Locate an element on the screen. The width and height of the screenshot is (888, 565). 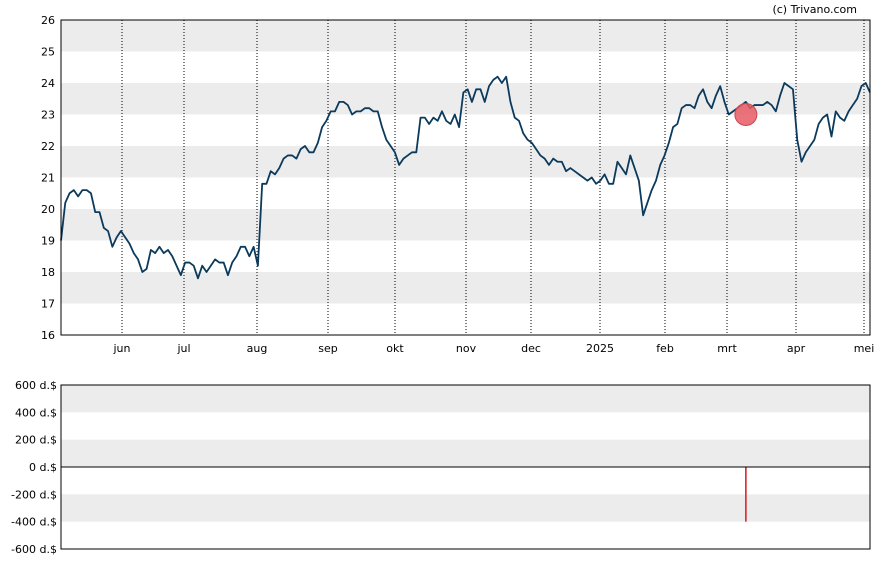
transaction-y-tick-label: 400 d.$ is located at coordinates (36, 412).